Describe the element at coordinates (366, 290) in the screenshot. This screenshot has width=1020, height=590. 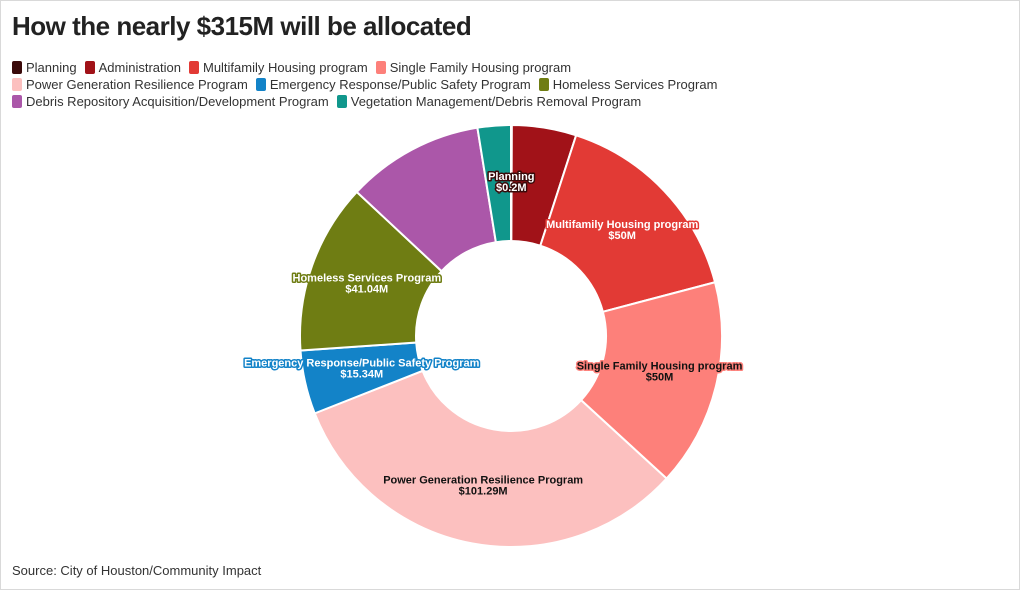
I see `slice-value-label: $41.04M` at that location.